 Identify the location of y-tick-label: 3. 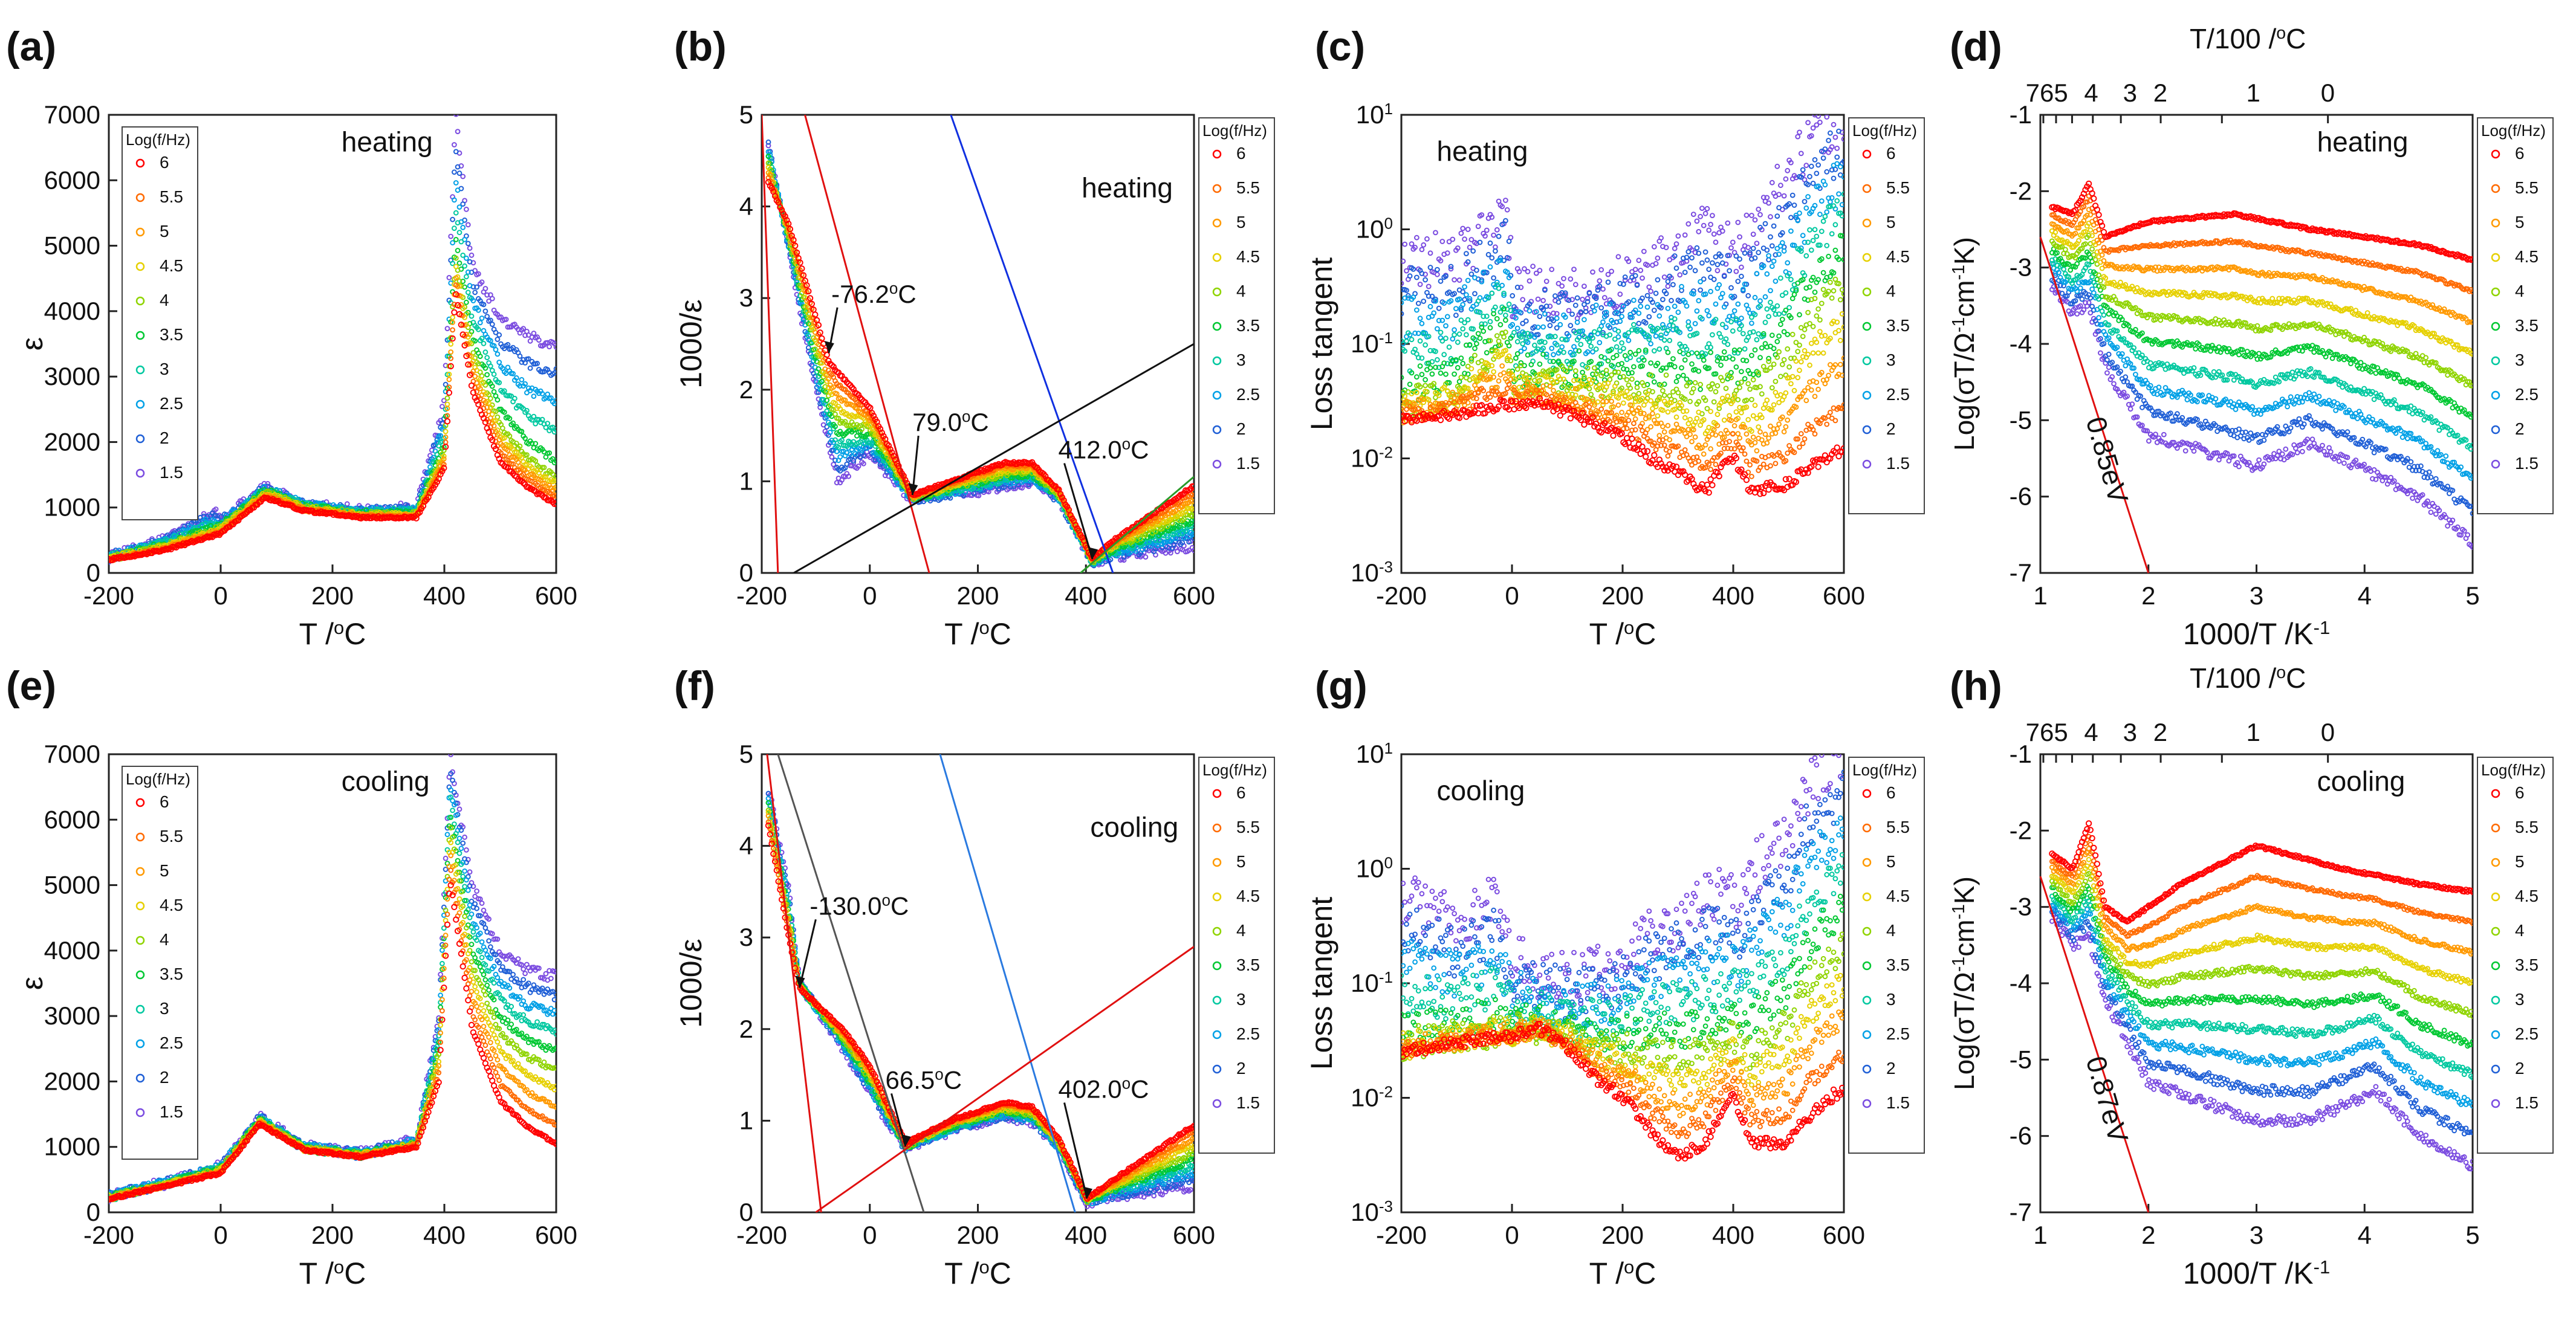
(746, 297).